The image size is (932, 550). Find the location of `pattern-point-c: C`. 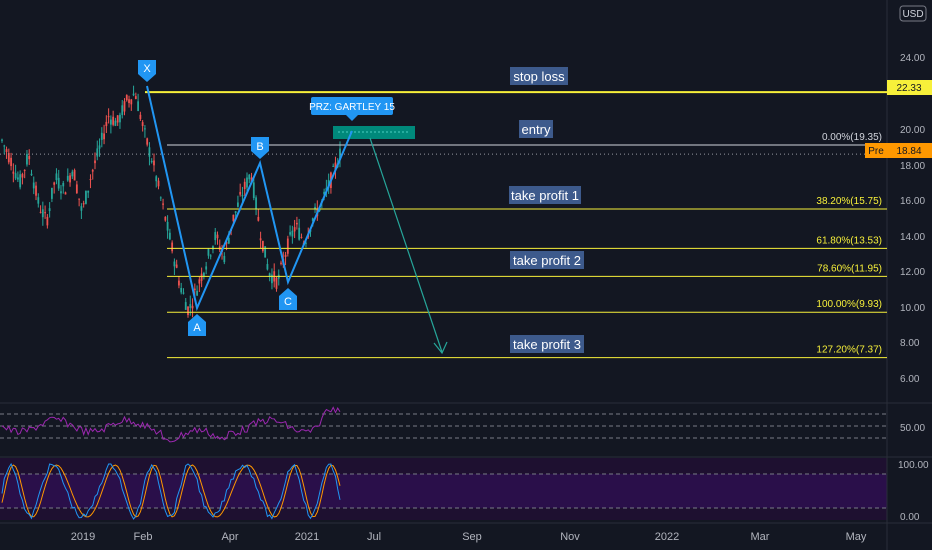

pattern-point-c: C is located at coordinates (288, 299).